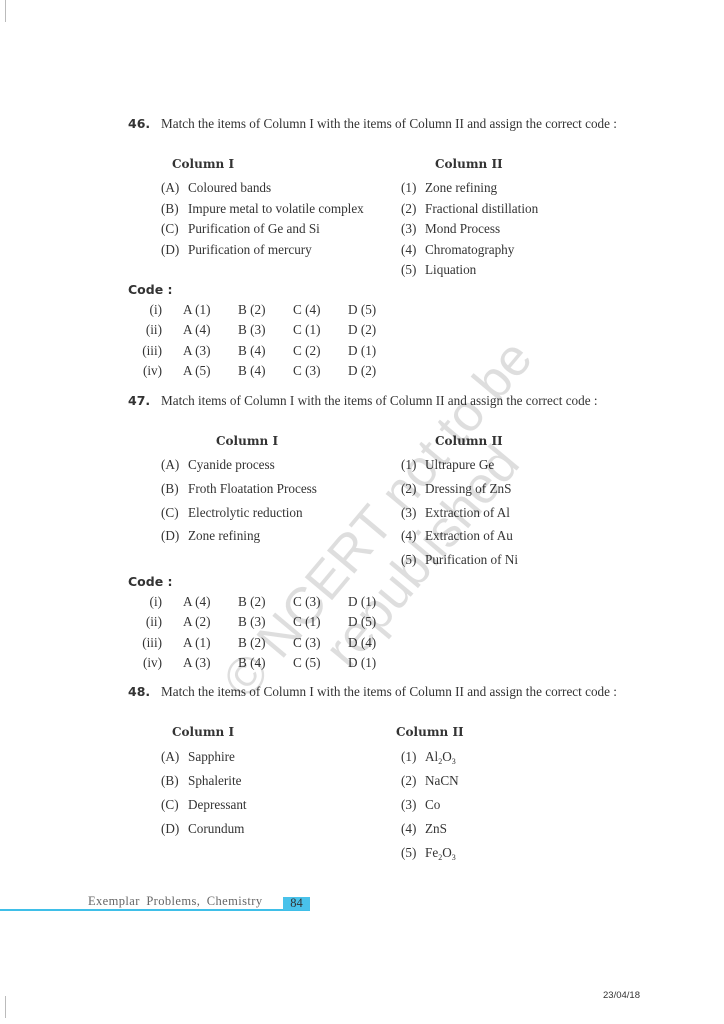  Describe the element at coordinates (245, 512) in the screenshot. I see `item-text: Electrolytic reduction` at that location.